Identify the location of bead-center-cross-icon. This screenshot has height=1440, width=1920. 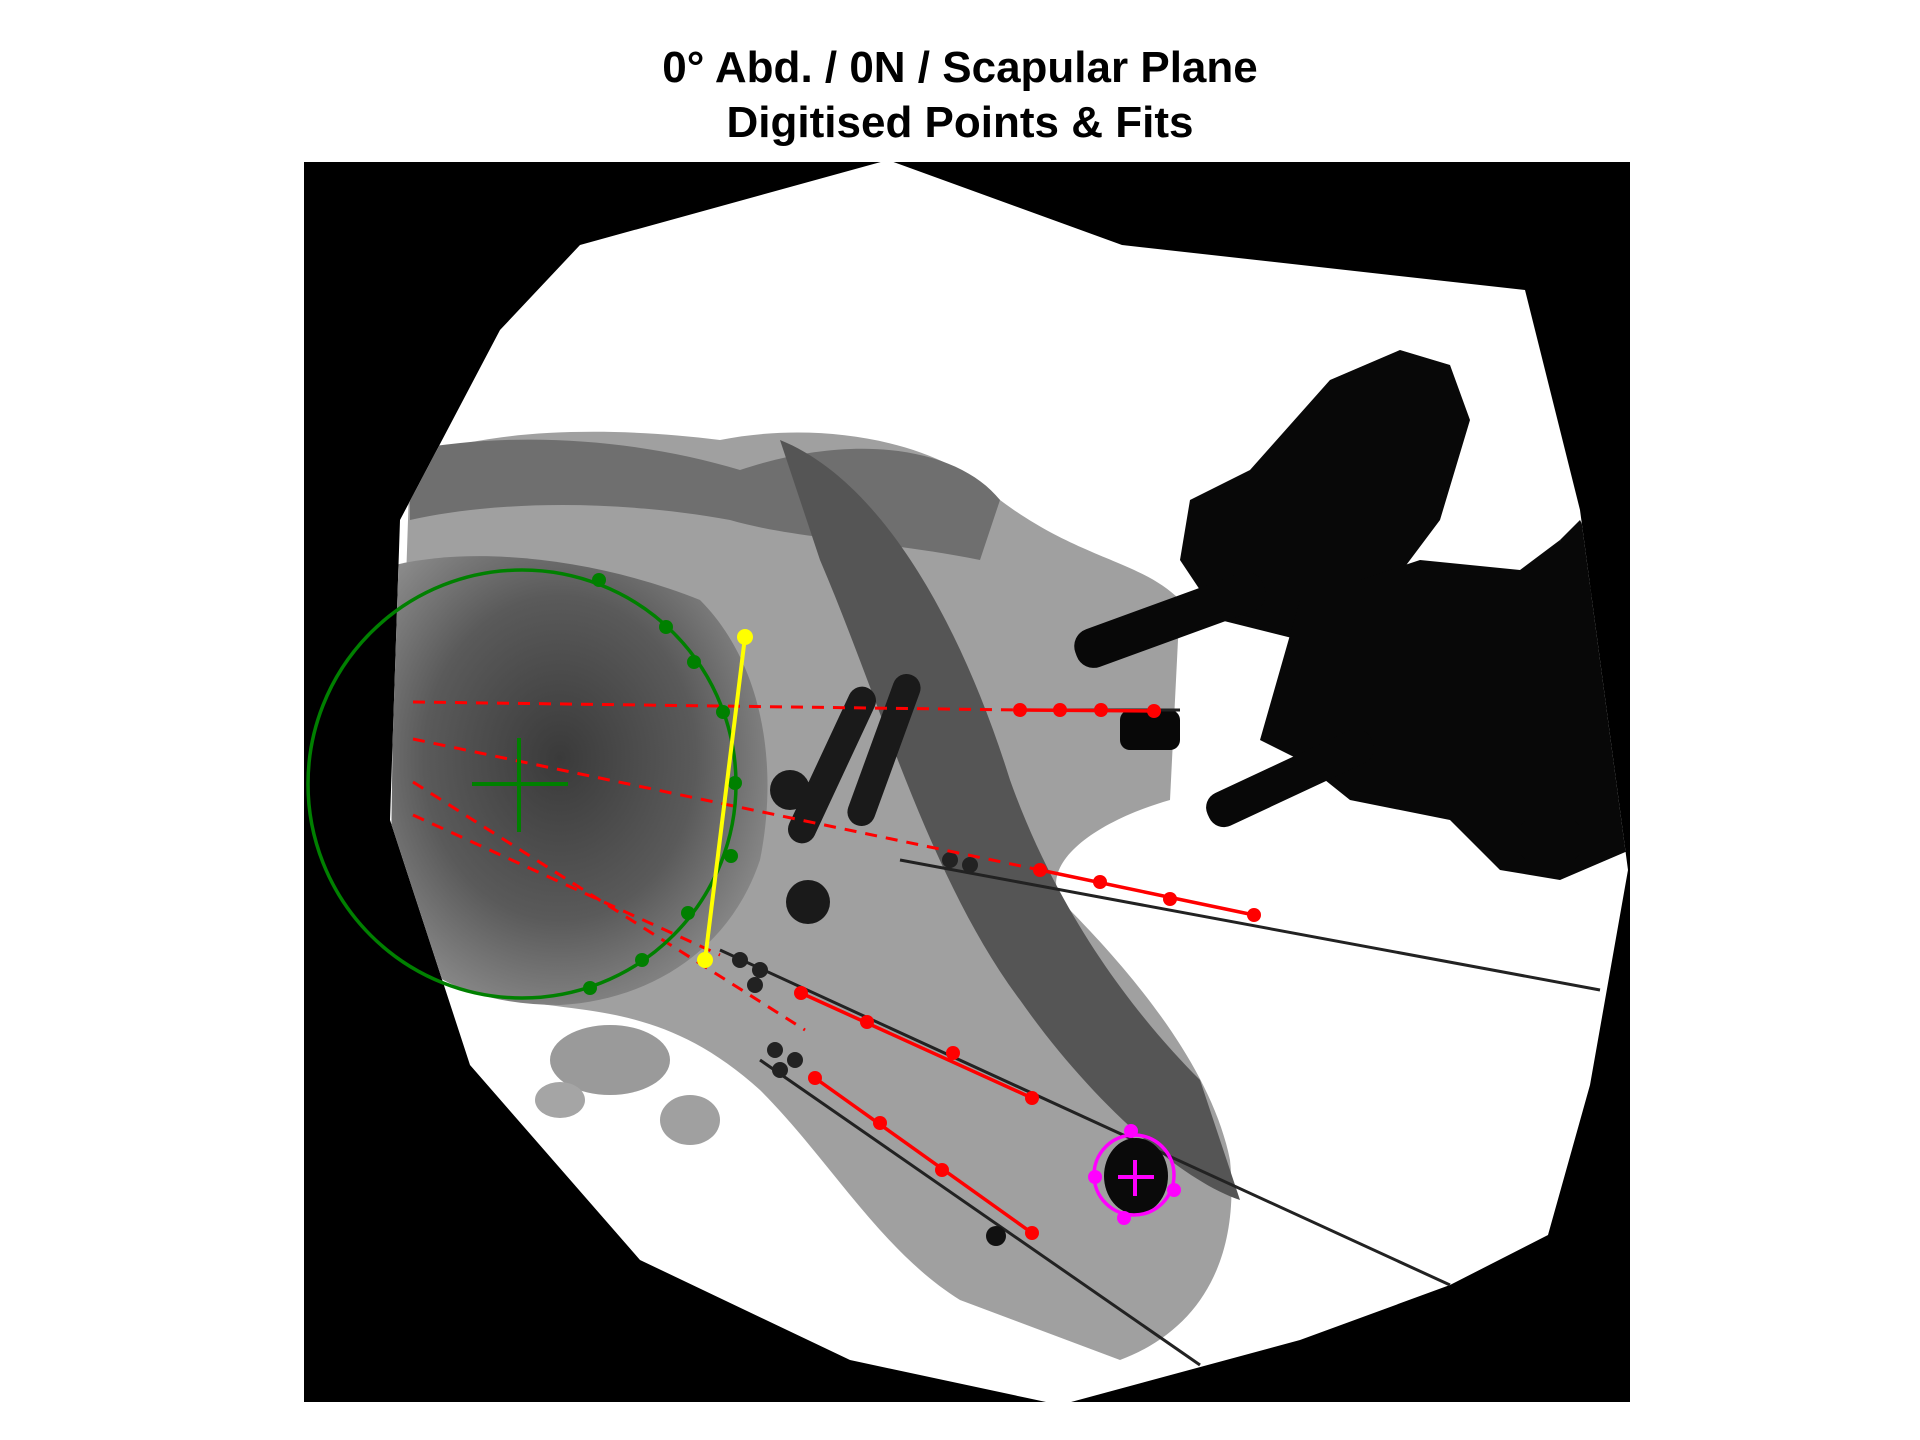
(1136, 1178).